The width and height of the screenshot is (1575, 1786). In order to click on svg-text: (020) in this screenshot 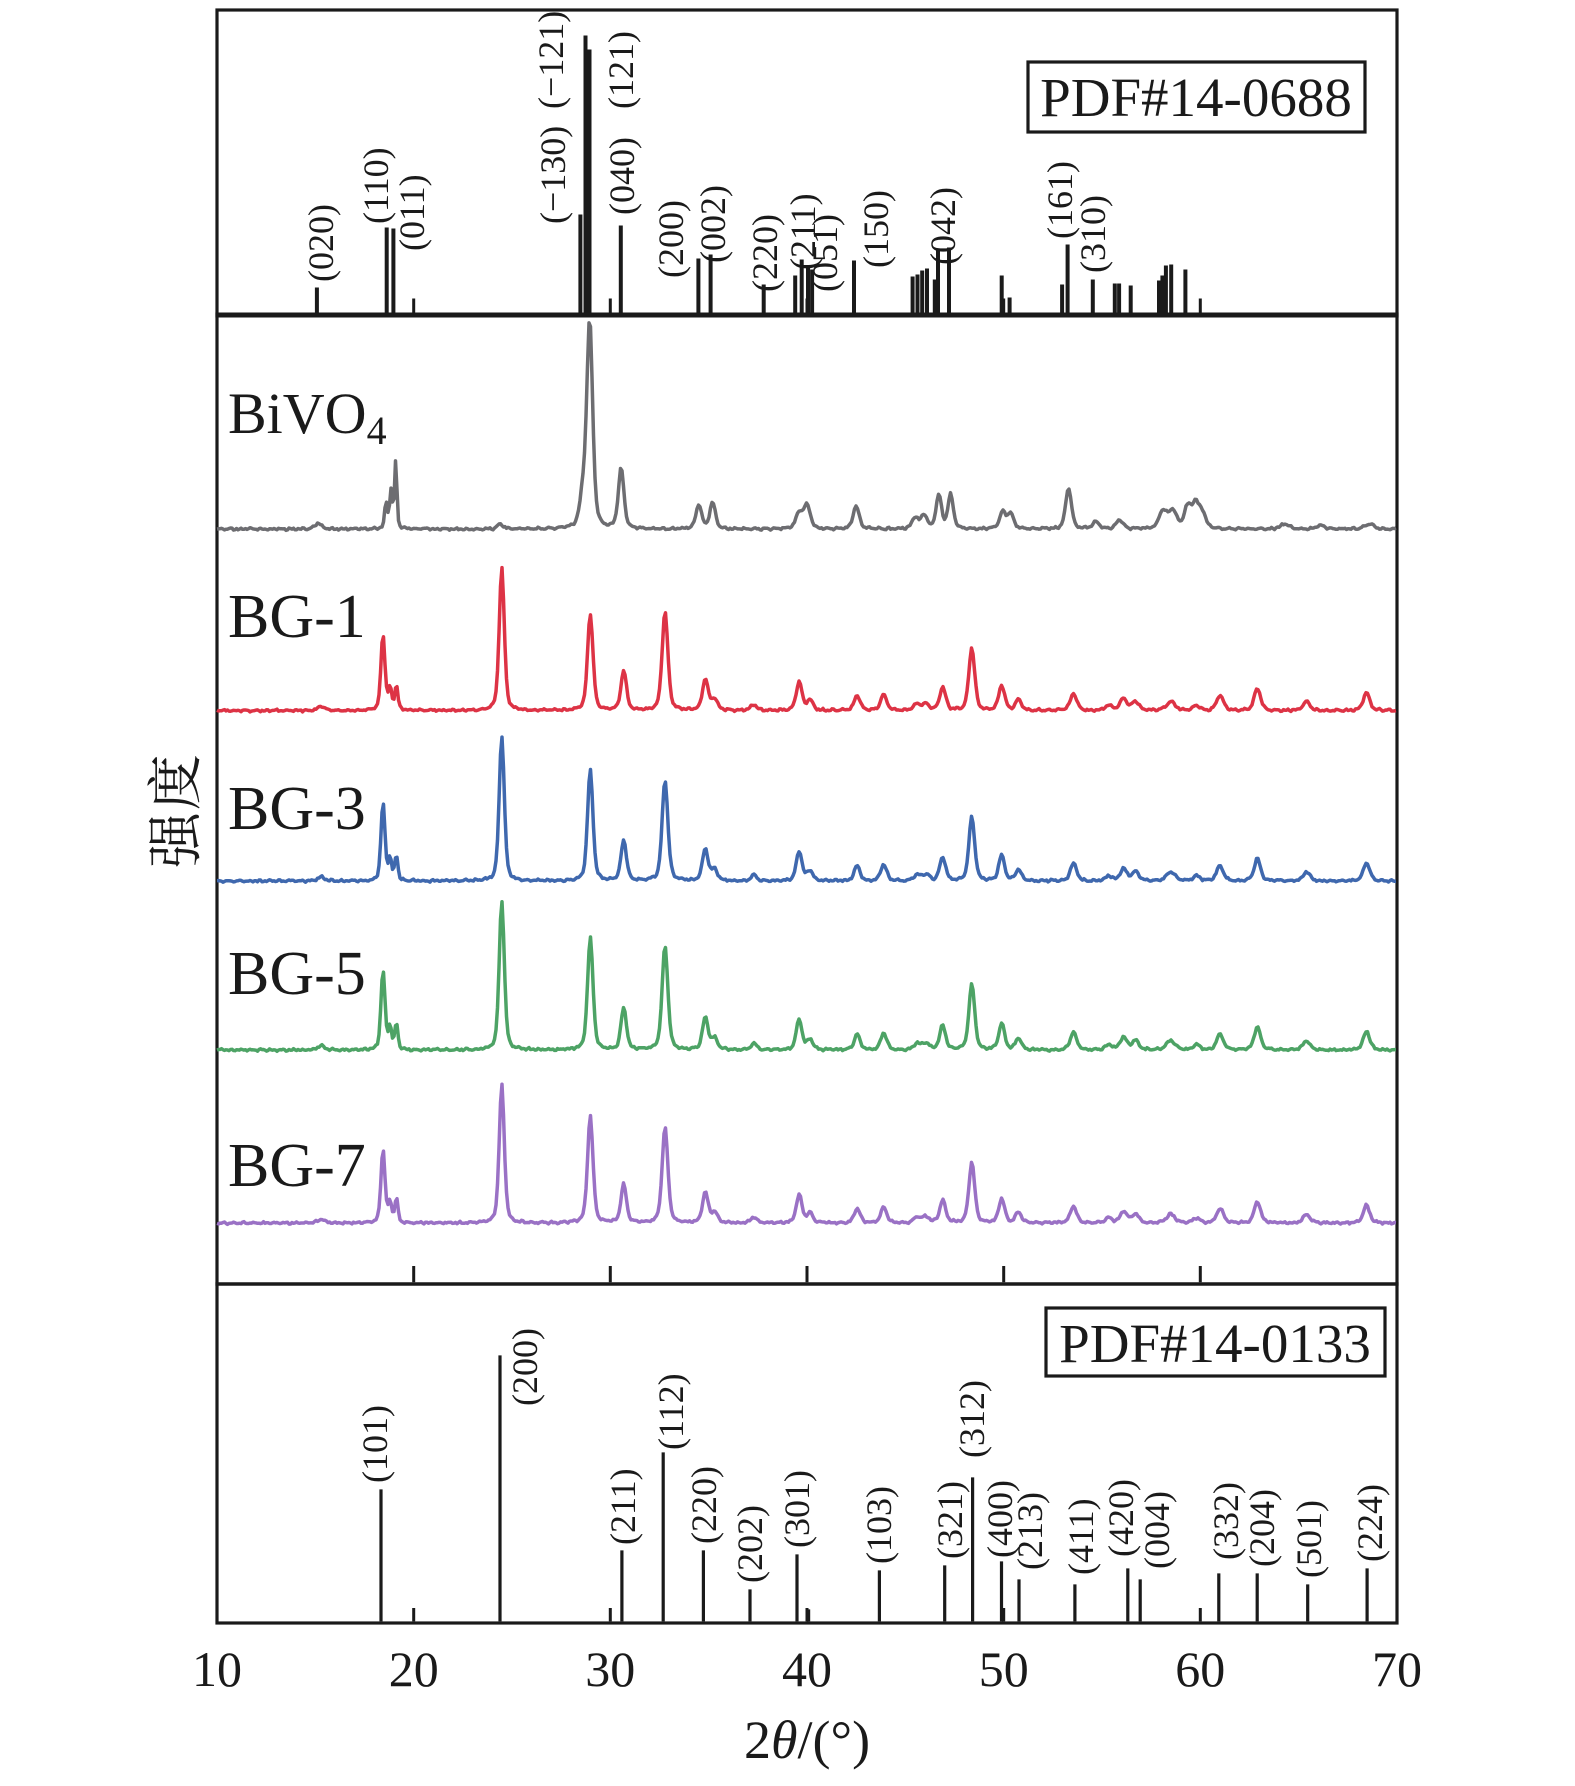, I will do `click(321, 243)`.